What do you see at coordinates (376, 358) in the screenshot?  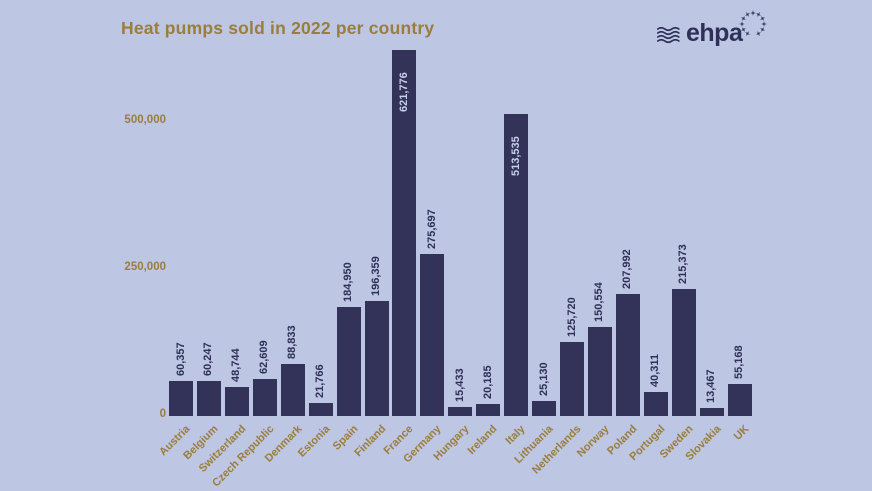 I see `bar-finland` at bounding box center [376, 358].